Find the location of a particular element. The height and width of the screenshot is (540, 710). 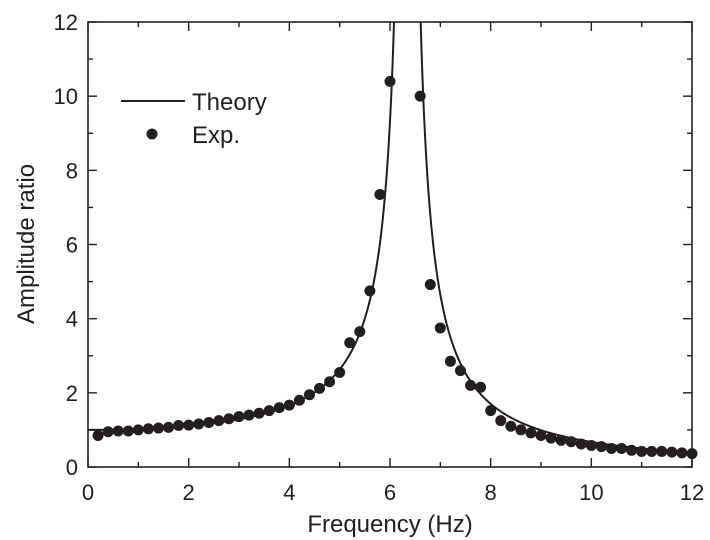

y-tick-label: 4 is located at coordinates (72, 319).